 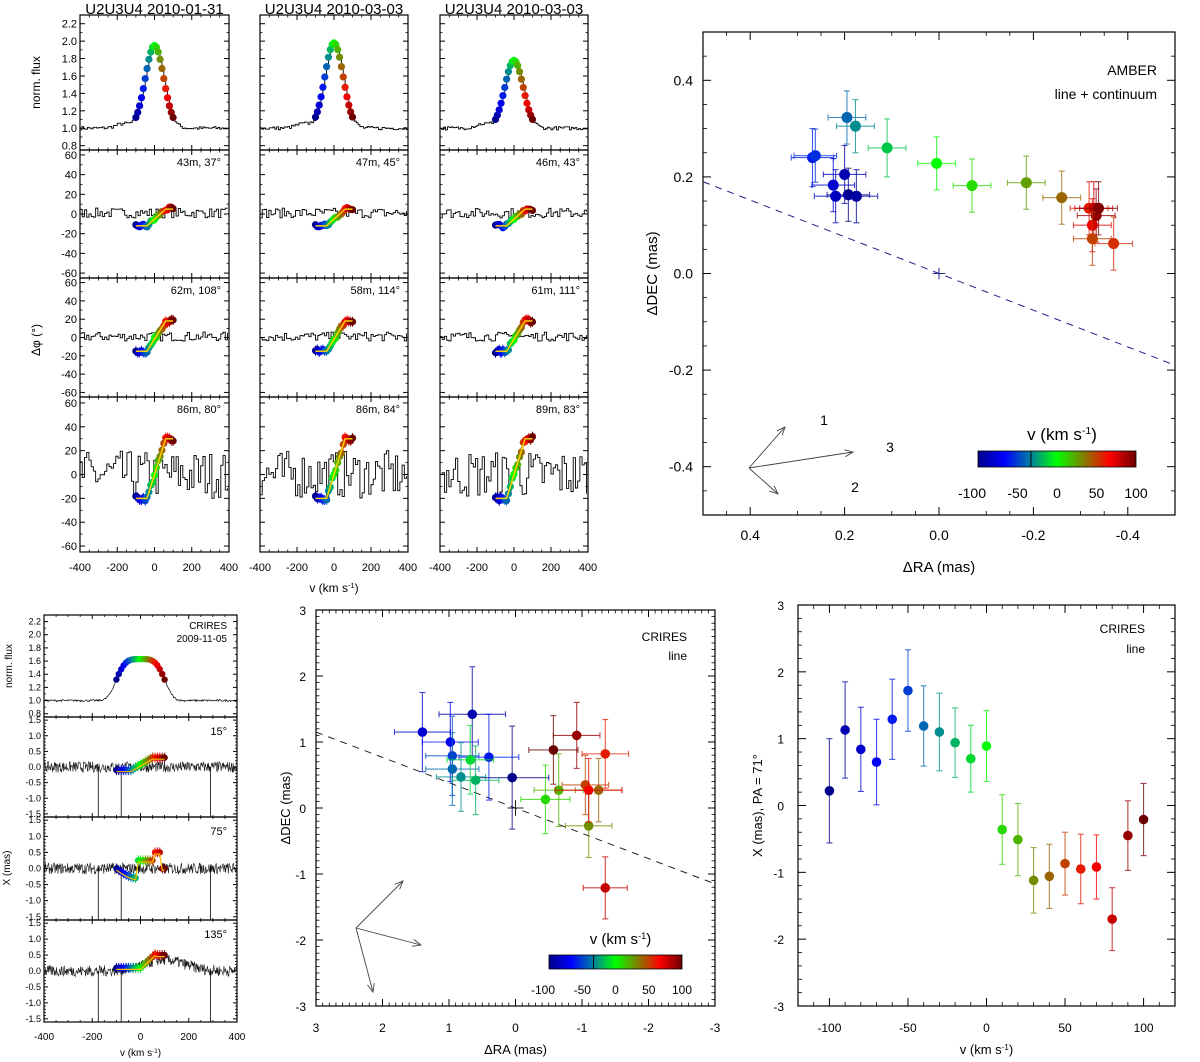 I want to click on crires-baseline-arrow, so click(x=379, y=904).